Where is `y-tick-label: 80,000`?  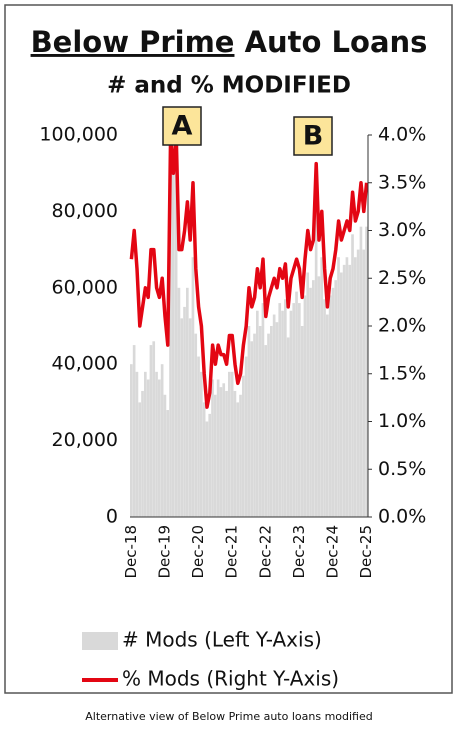 y-tick-label: 80,000 is located at coordinates (85, 211).